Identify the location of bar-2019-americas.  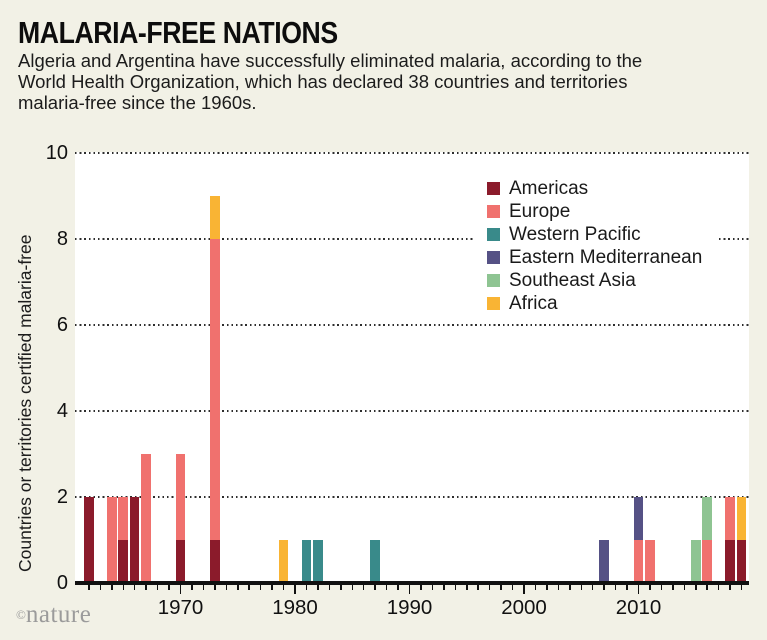
(741, 561).